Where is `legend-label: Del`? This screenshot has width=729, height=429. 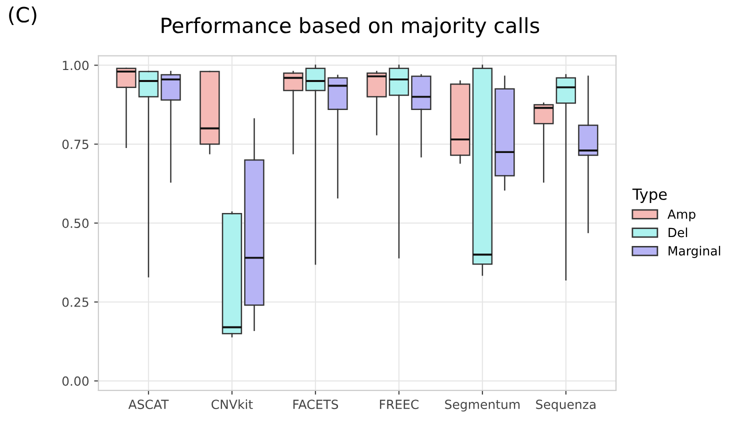
legend-label: Del is located at coordinates (678, 233).